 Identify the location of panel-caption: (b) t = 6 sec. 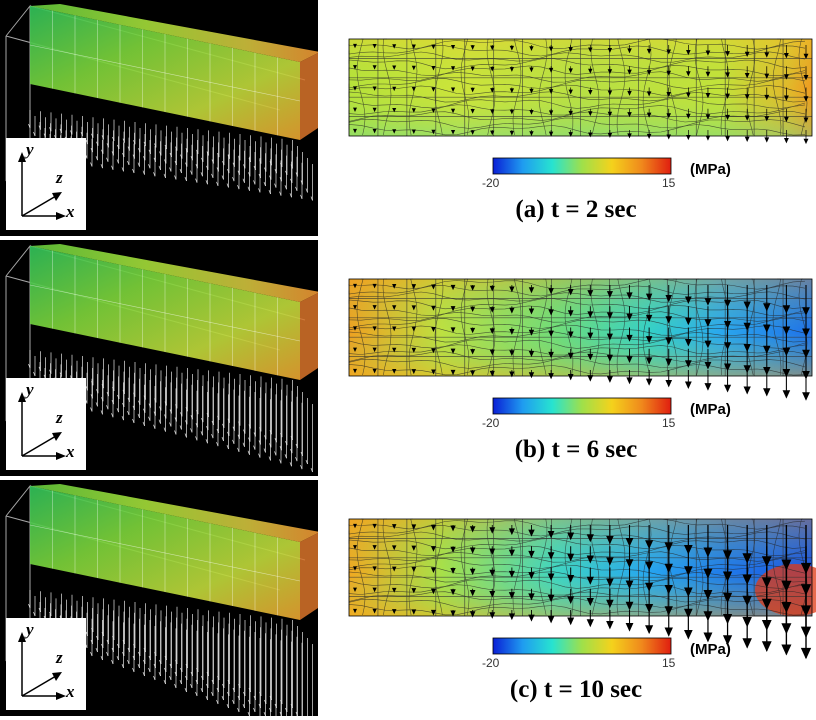
(576, 449).